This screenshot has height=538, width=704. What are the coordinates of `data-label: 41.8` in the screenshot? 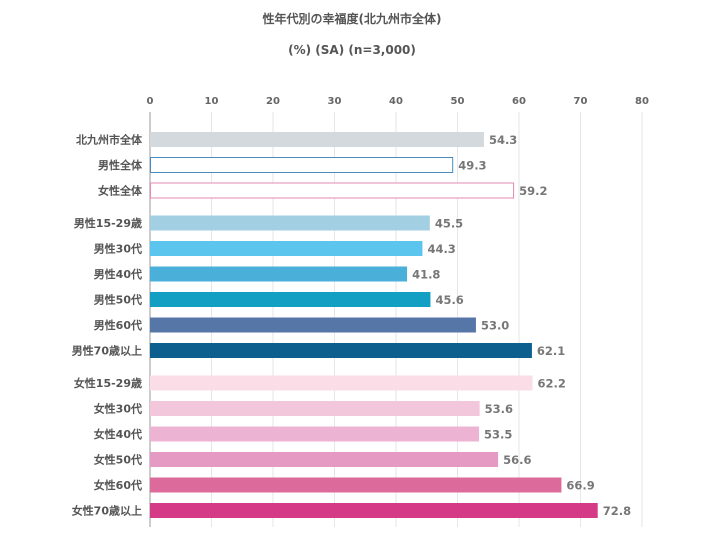 It's located at (426, 275).